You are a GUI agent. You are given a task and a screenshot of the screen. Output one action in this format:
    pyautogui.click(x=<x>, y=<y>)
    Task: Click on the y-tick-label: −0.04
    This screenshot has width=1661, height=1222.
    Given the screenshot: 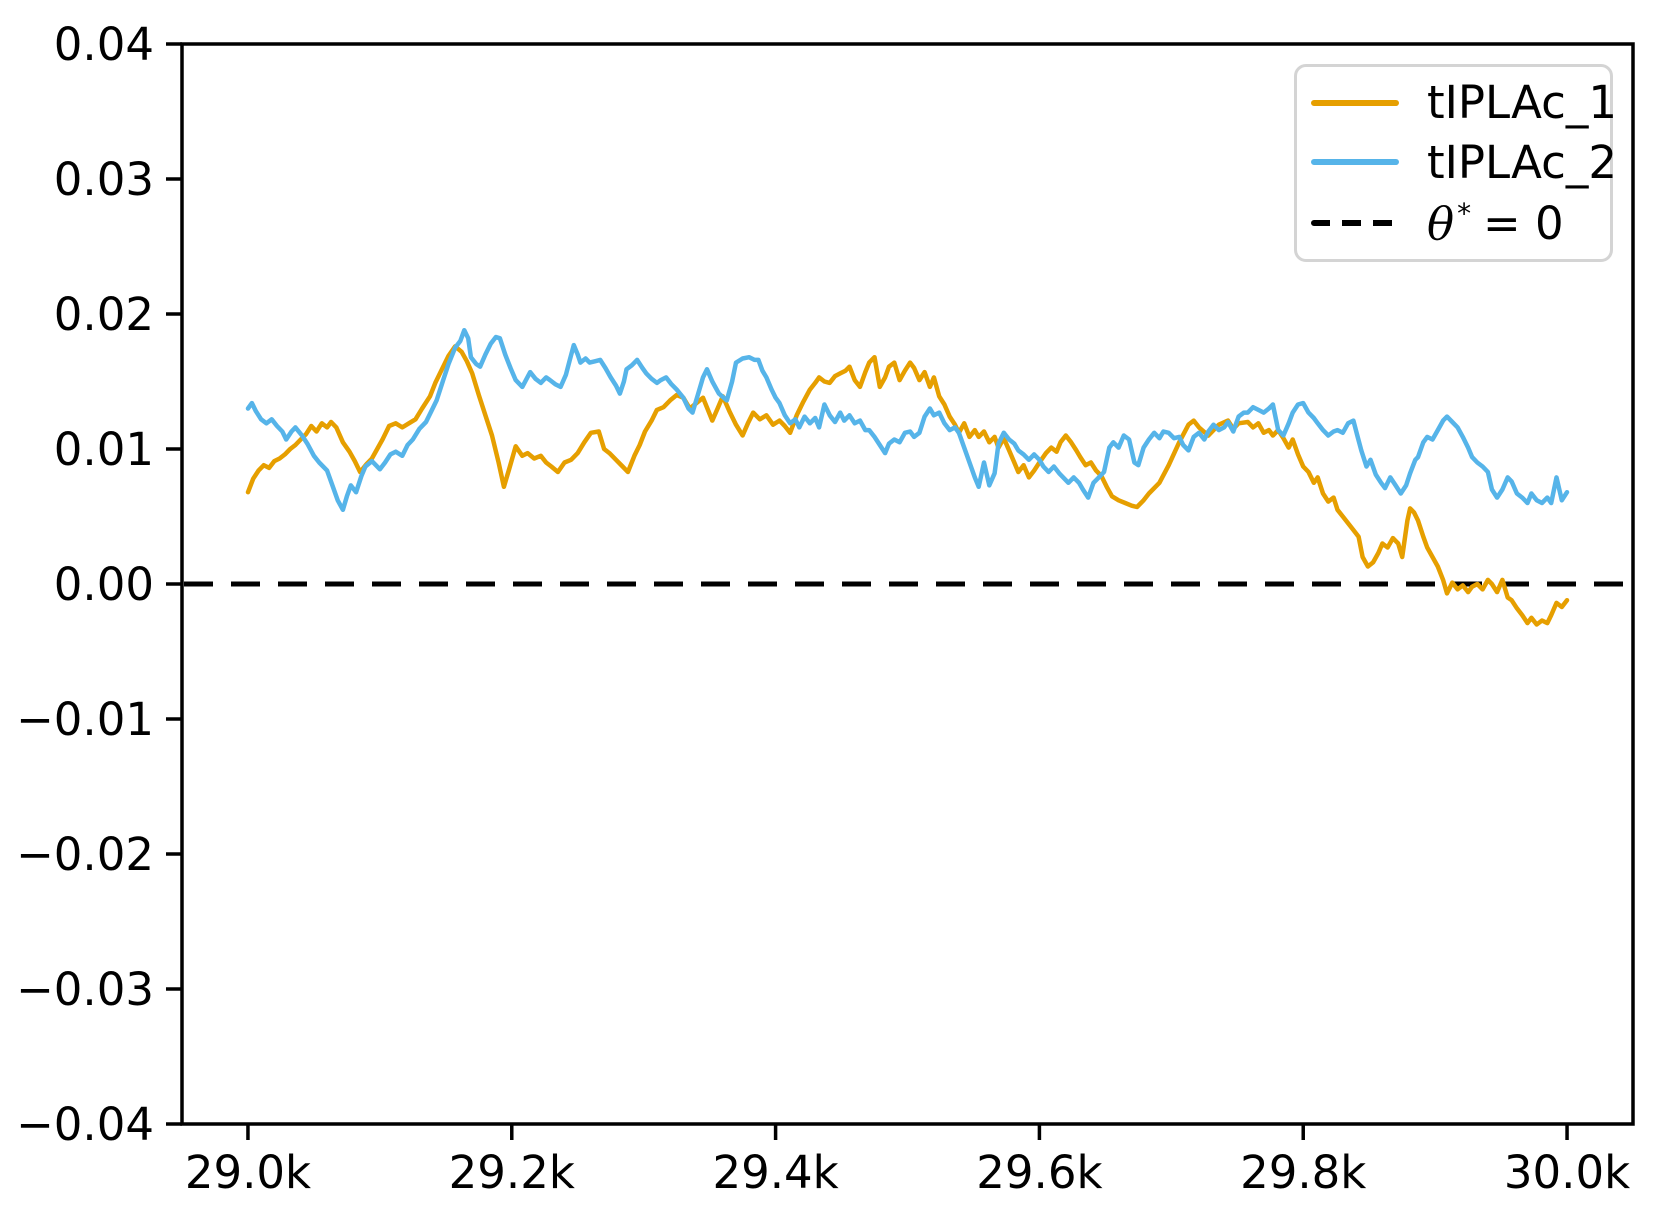 What is the action you would take?
    pyautogui.click(x=85, y=1124)
    